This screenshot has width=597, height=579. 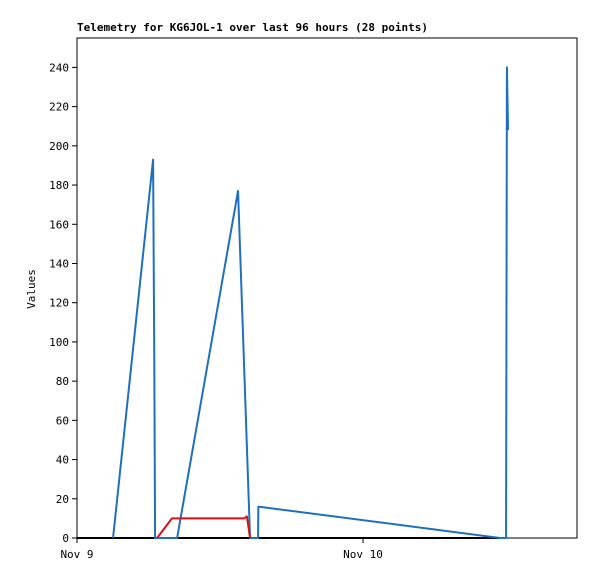 I want to click on x-tick-label: Nov 9, so click(x=76, y=554).